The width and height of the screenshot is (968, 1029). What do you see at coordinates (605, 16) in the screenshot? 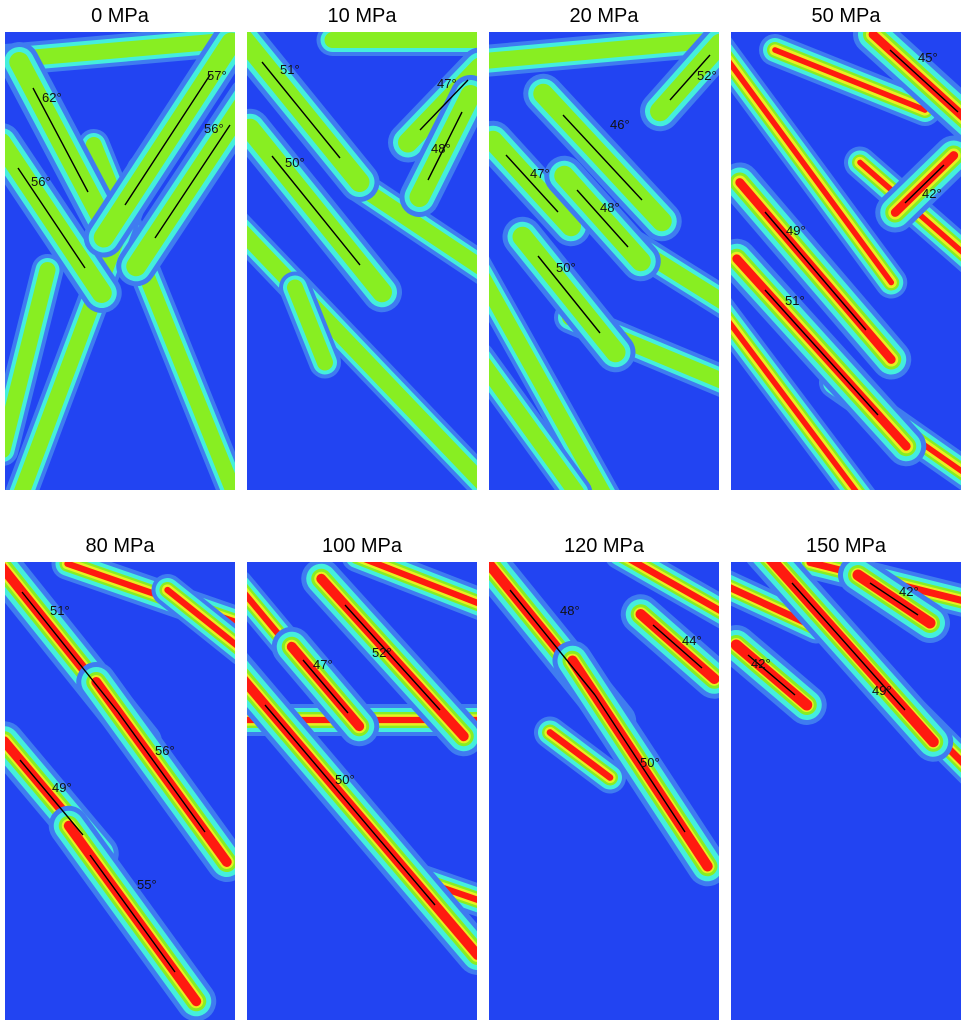
I see `panel-title: 20 MPa` at bounding box center [605, 16].